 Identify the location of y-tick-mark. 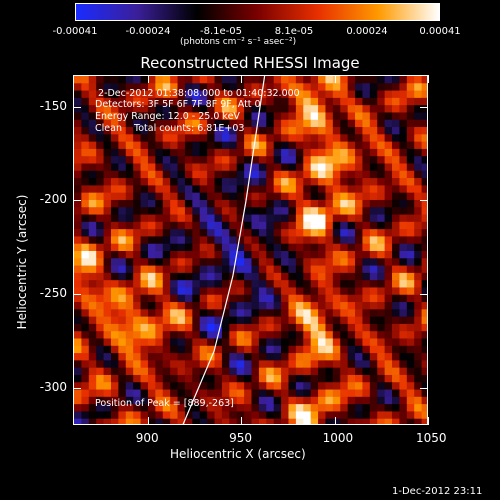
(424, 201).